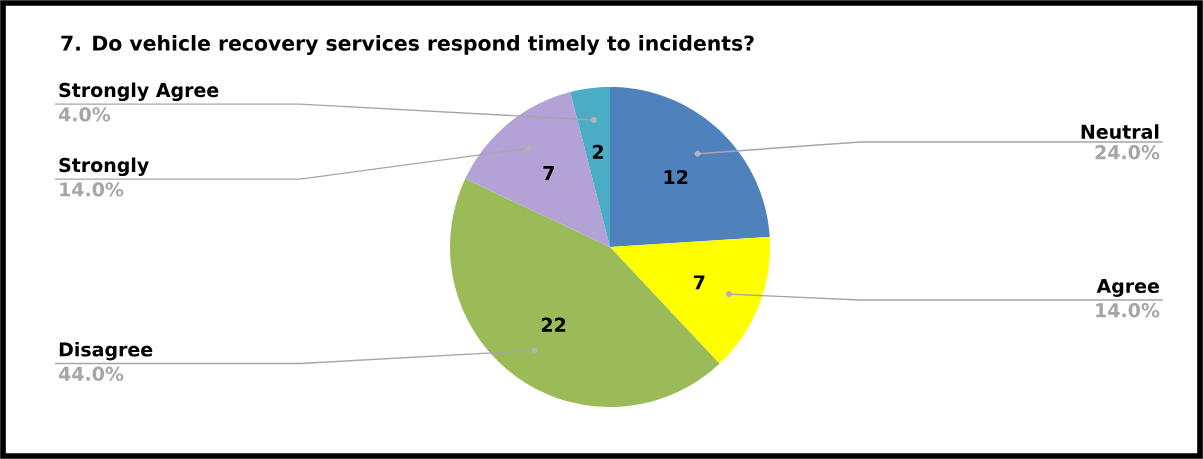 The width and height of the screenshot is (1203, 459). What do you see at coordinates (106, 351) in the screenshot?
I see `slice-label: Disagree` at bounding box center [106, 351].